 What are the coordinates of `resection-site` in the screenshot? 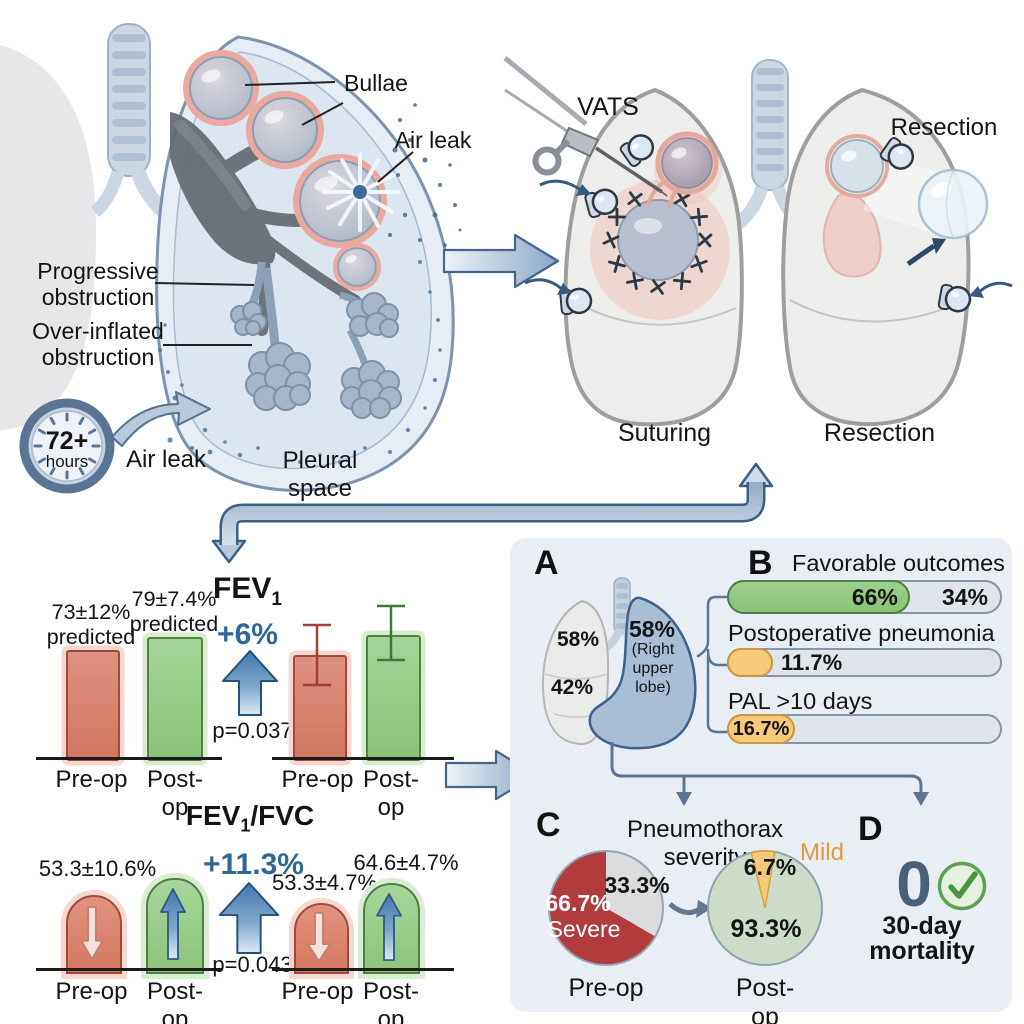 It's located at (905, 206).